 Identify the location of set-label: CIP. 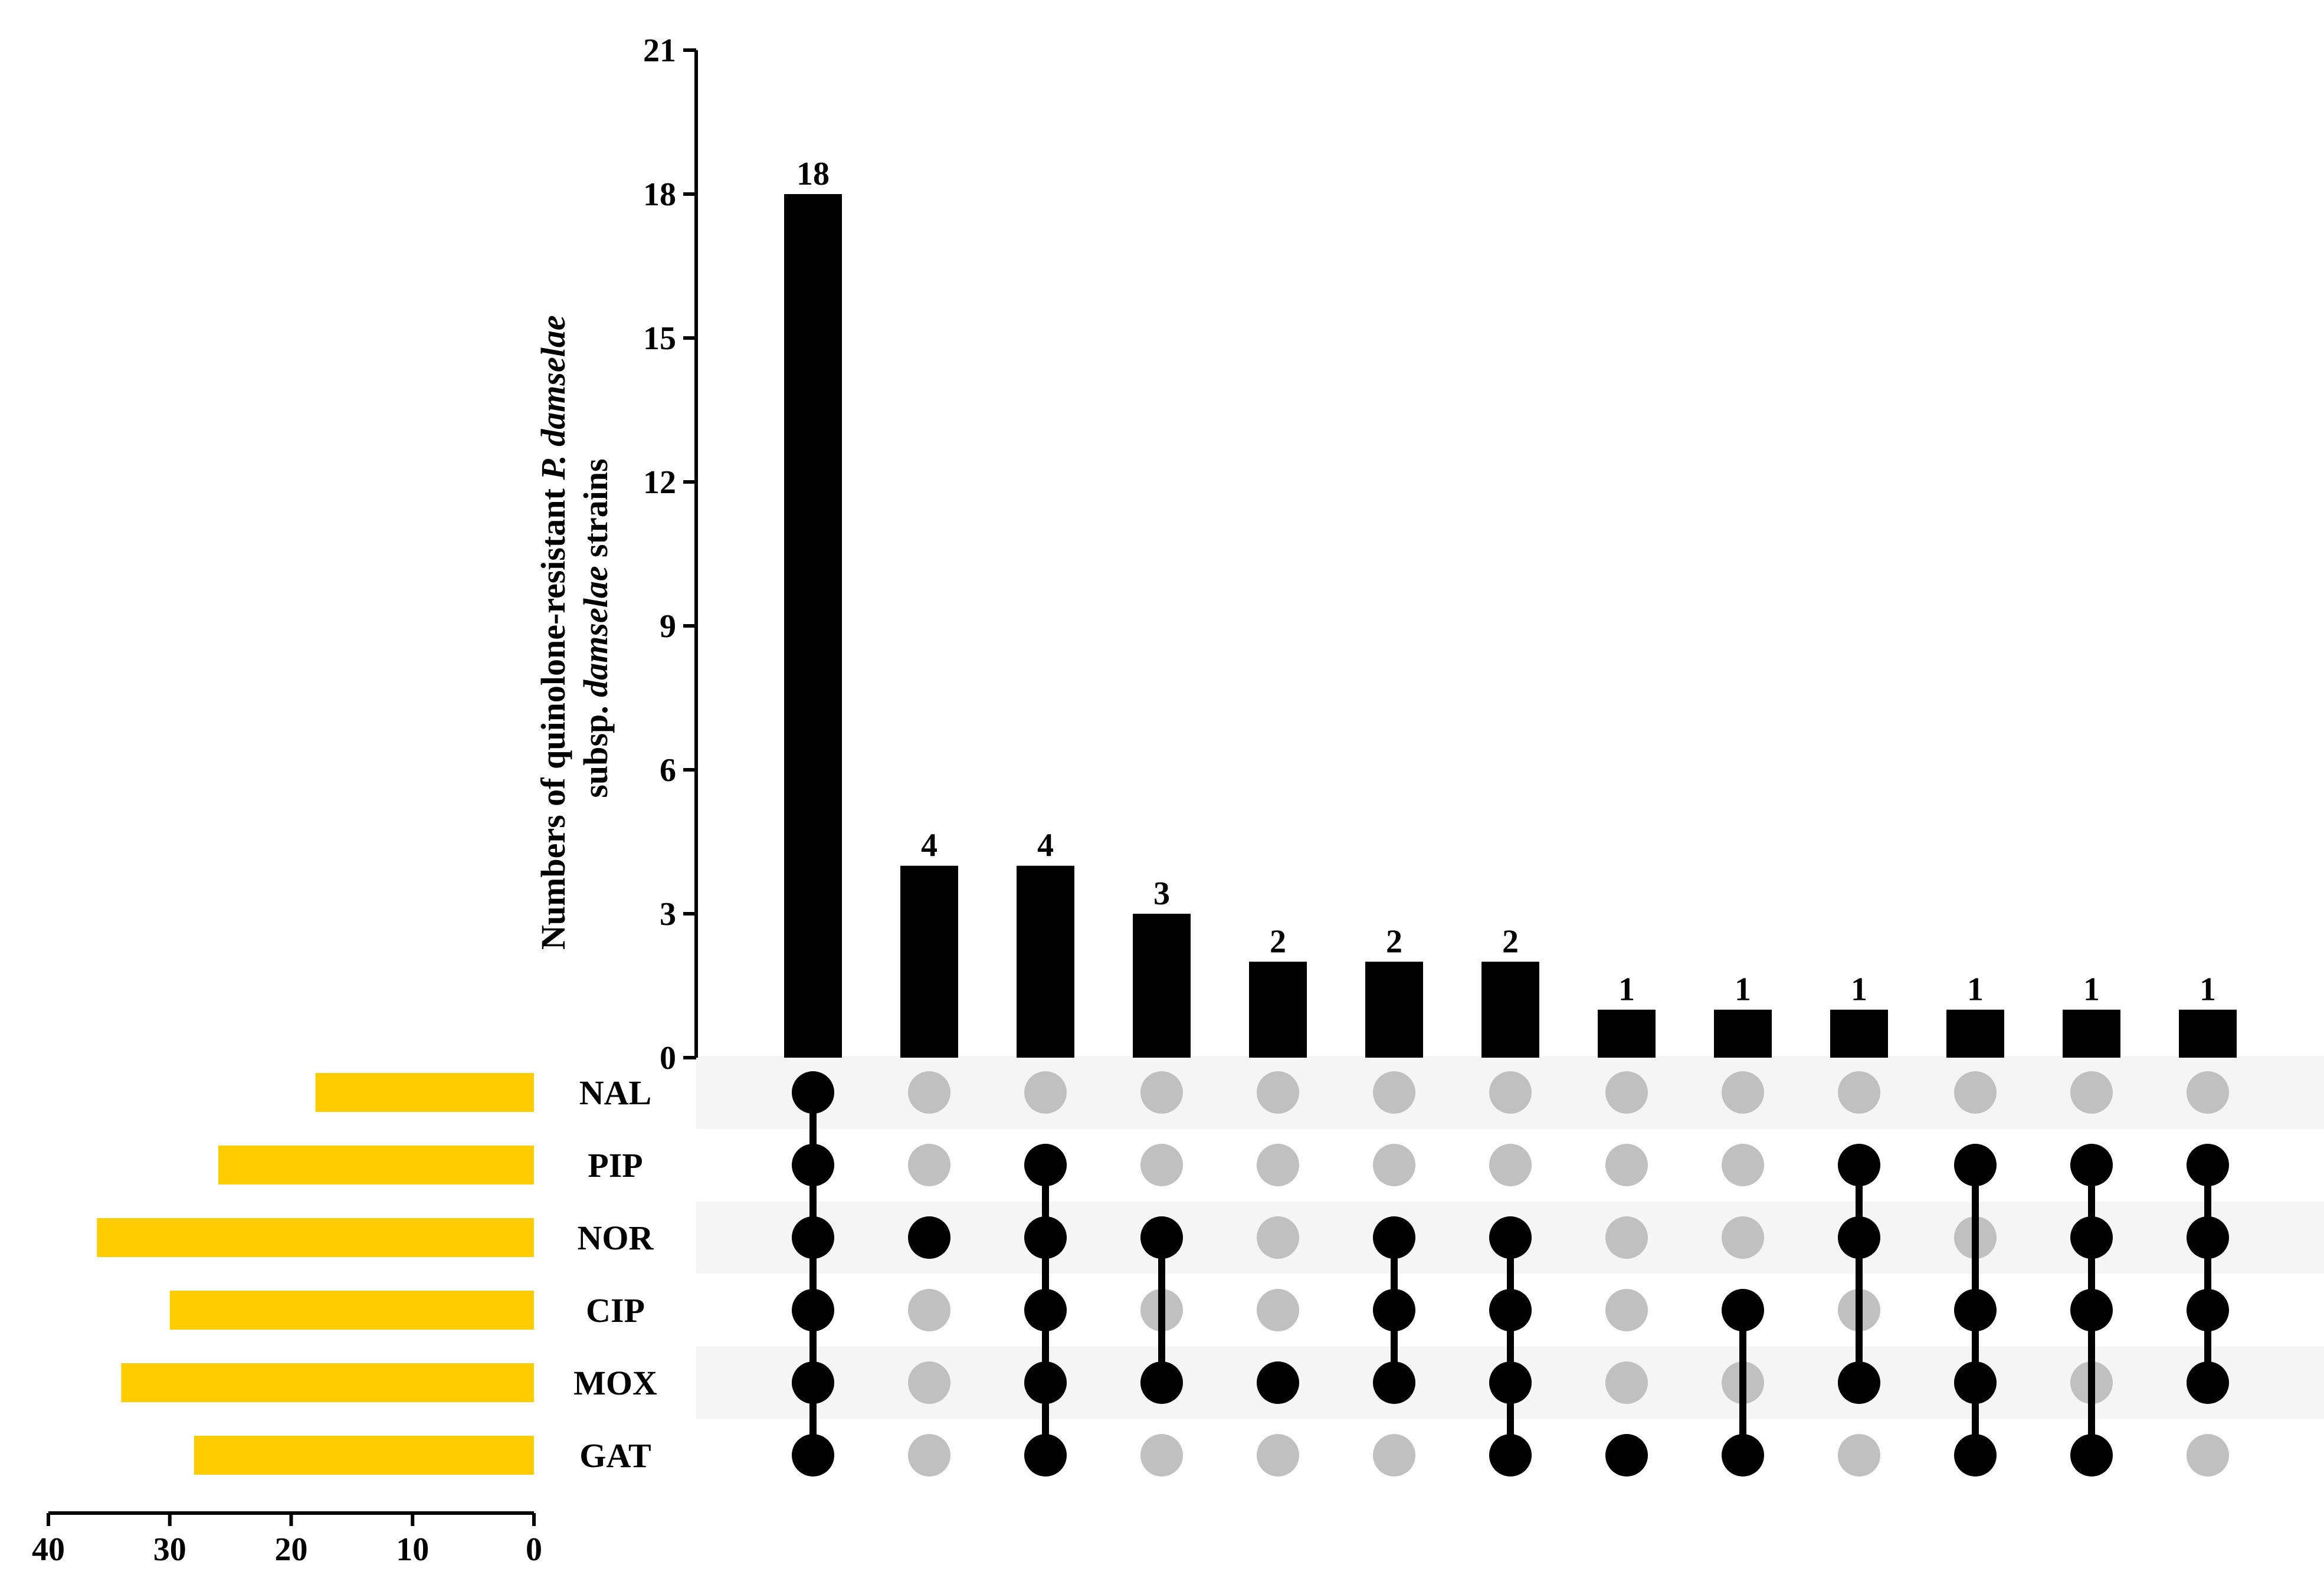
(615, 1310).